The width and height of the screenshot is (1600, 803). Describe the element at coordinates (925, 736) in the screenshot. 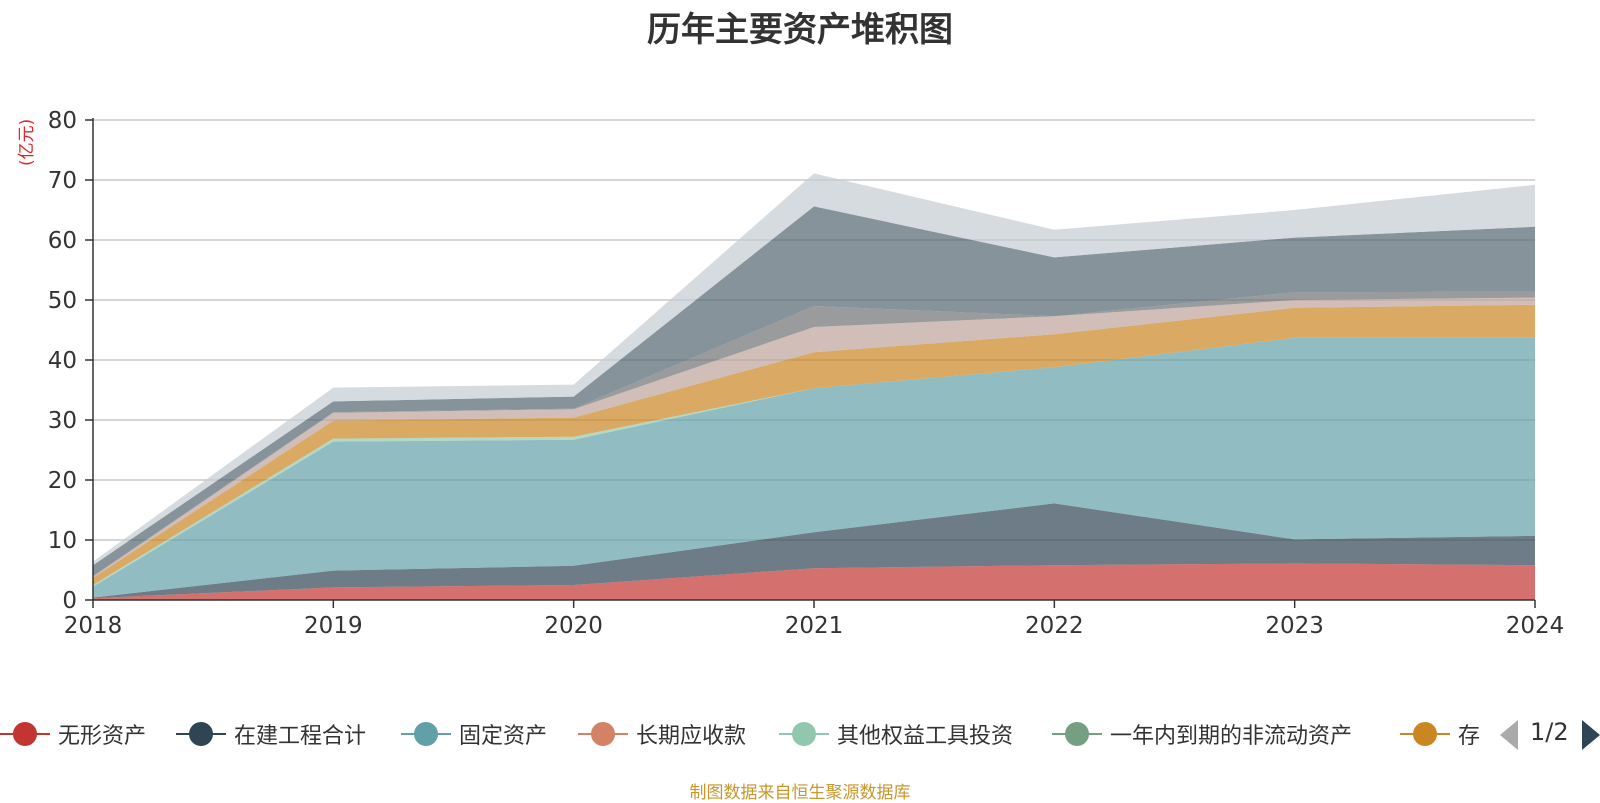

I see `legend-label: 其他权益工具投资` at that location.